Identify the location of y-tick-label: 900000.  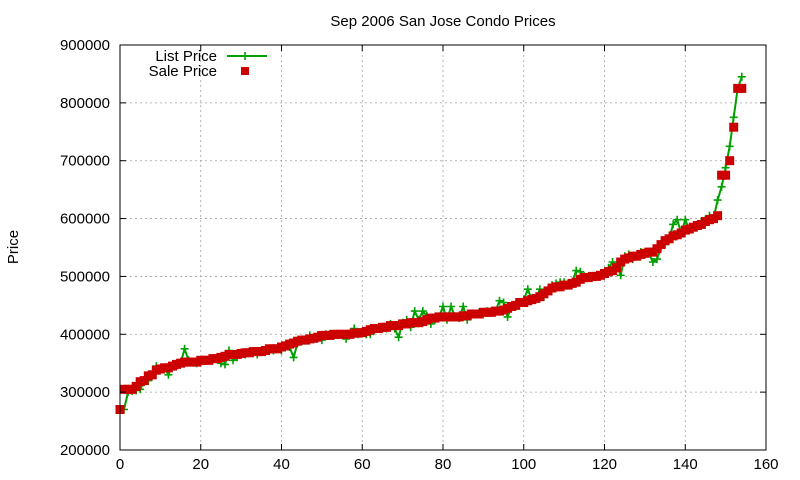
(85, 45).